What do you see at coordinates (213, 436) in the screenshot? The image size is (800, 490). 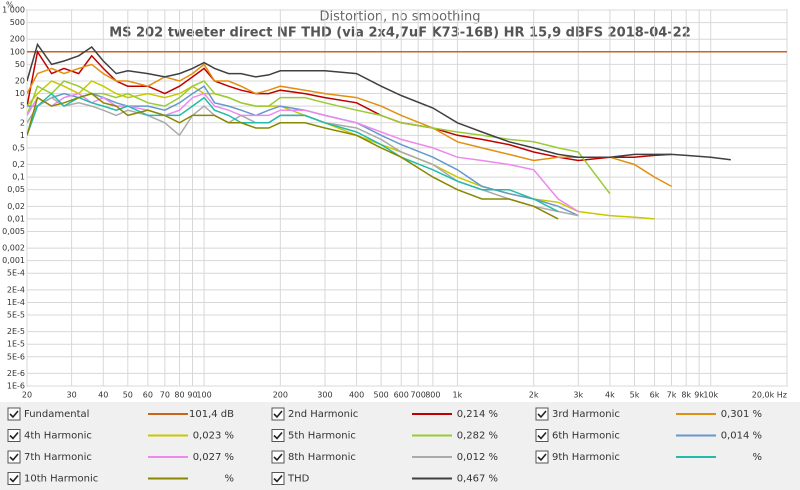 I see `legend-readout: 0,023 %` at bounding box center [213, 436].